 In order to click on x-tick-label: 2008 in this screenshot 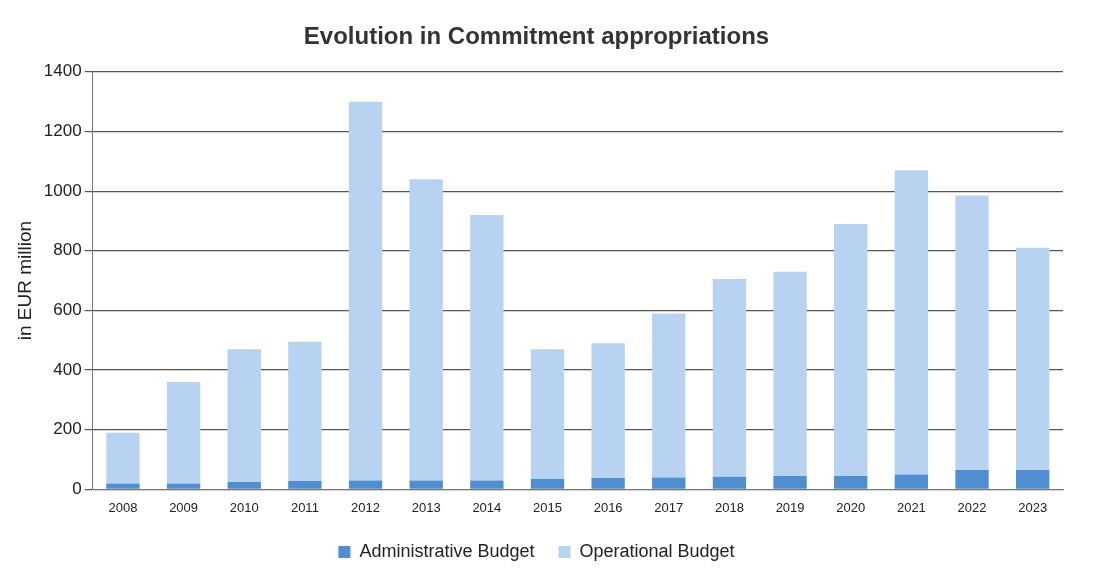, I will do `click(123, 507)`.